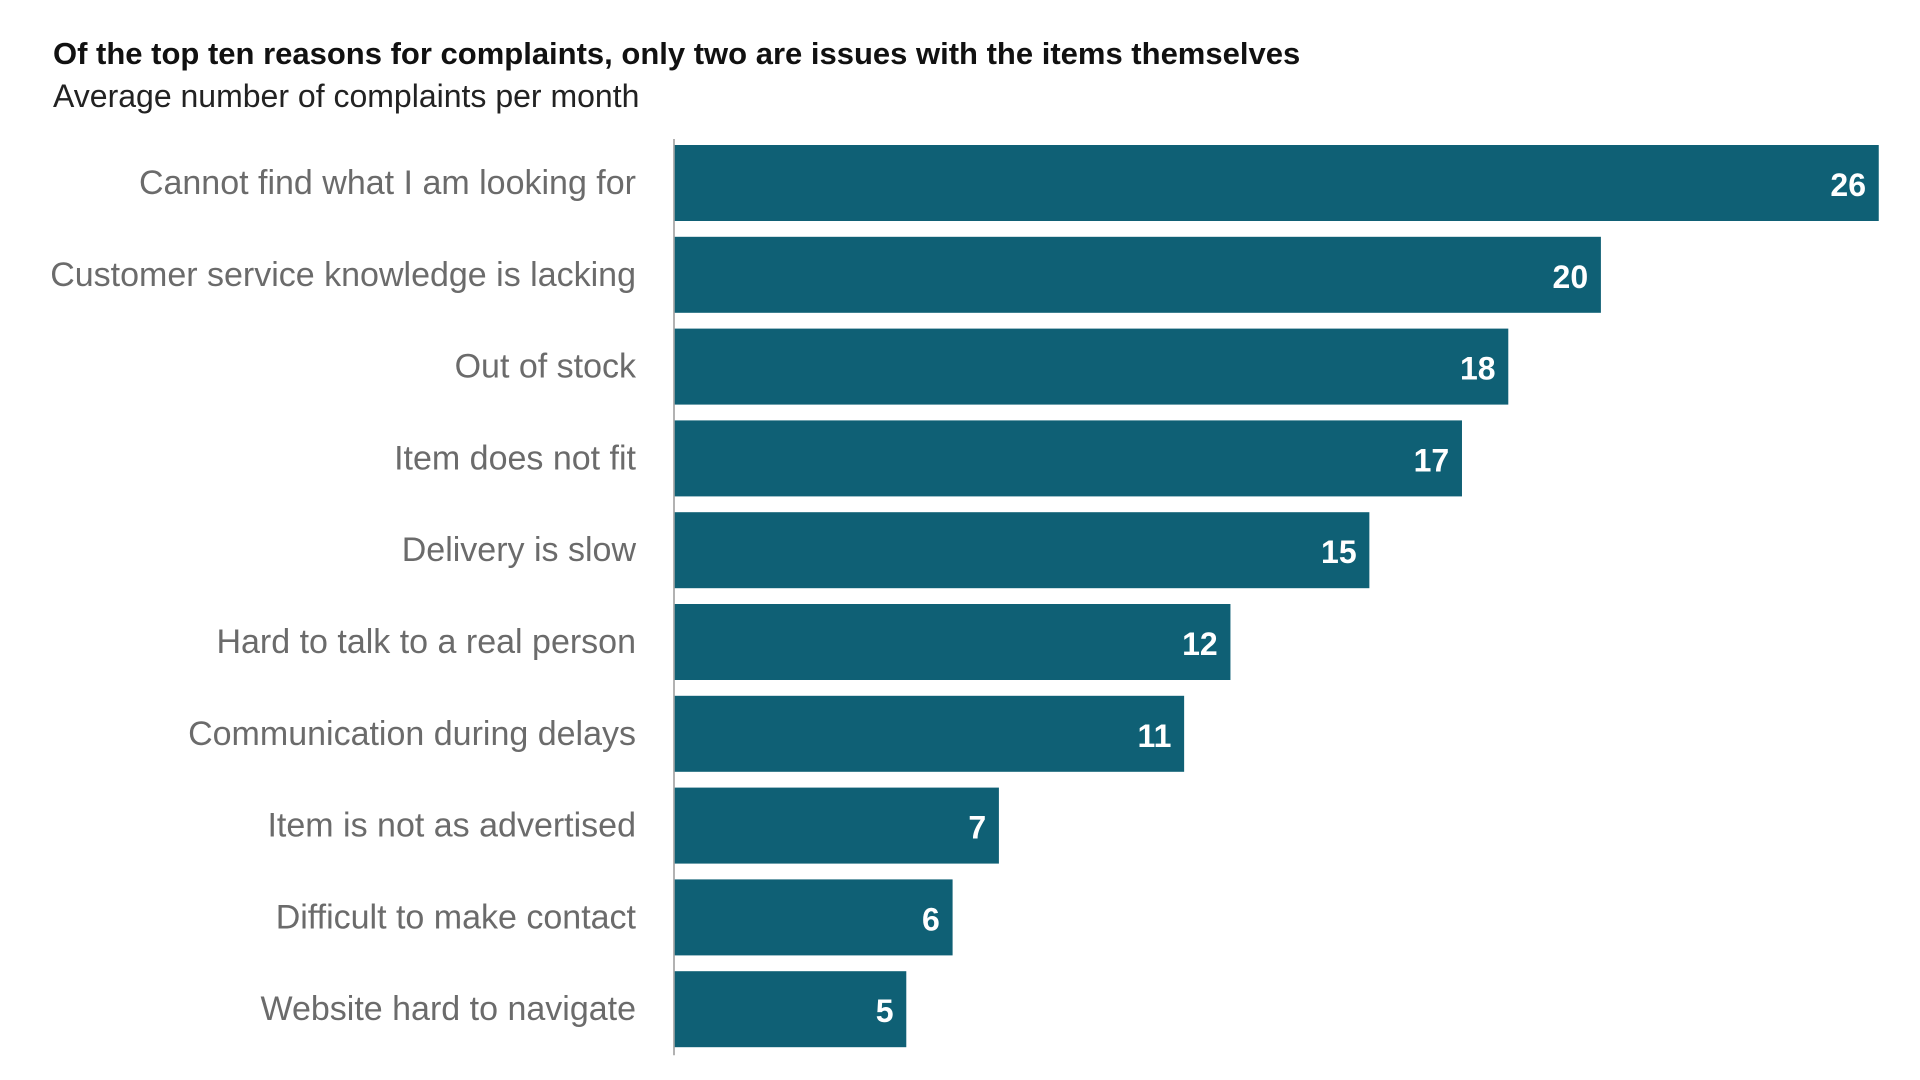 The image size is (1920, 1080). What do you see at coordinates (1200, 644) in the screenshot?
I see `value-label: 12` at bounding box center [1200, 644].